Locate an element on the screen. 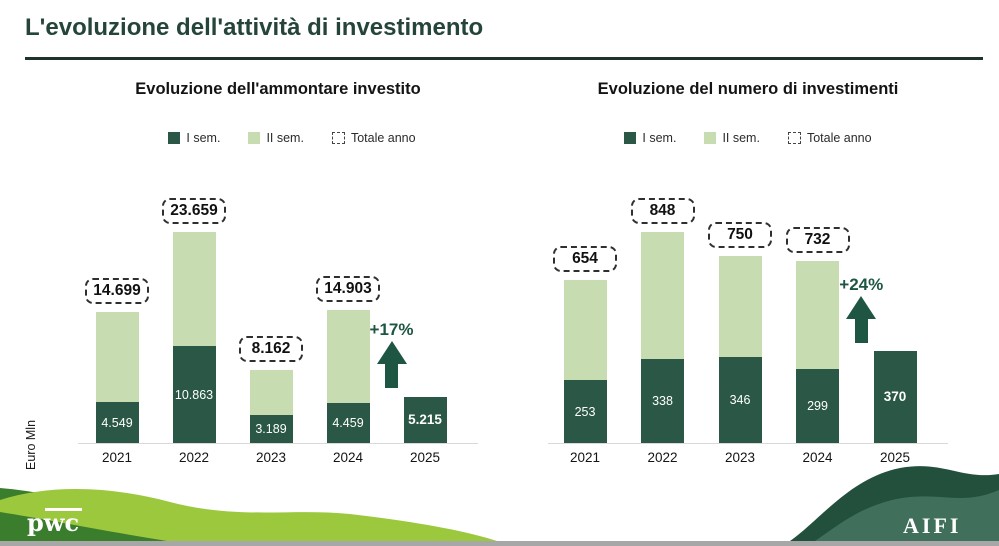 The height and width of the screenshot is (546, 999). chart-title-number: Evoluzione del numero di investimenti is located at coordinates (748, 89).